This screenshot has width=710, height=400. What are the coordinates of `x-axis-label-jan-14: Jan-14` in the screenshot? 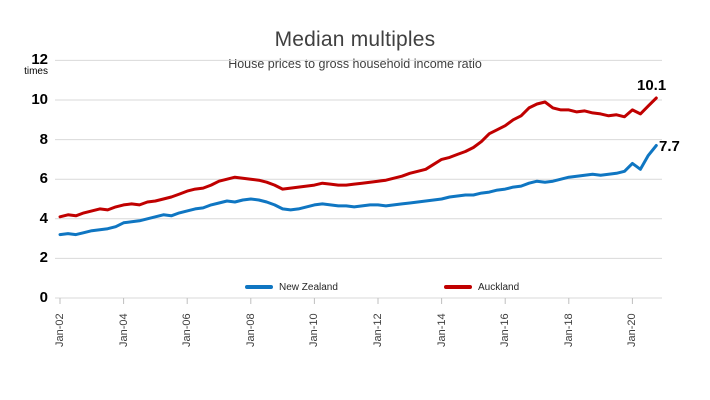 It's located at (441, 330).